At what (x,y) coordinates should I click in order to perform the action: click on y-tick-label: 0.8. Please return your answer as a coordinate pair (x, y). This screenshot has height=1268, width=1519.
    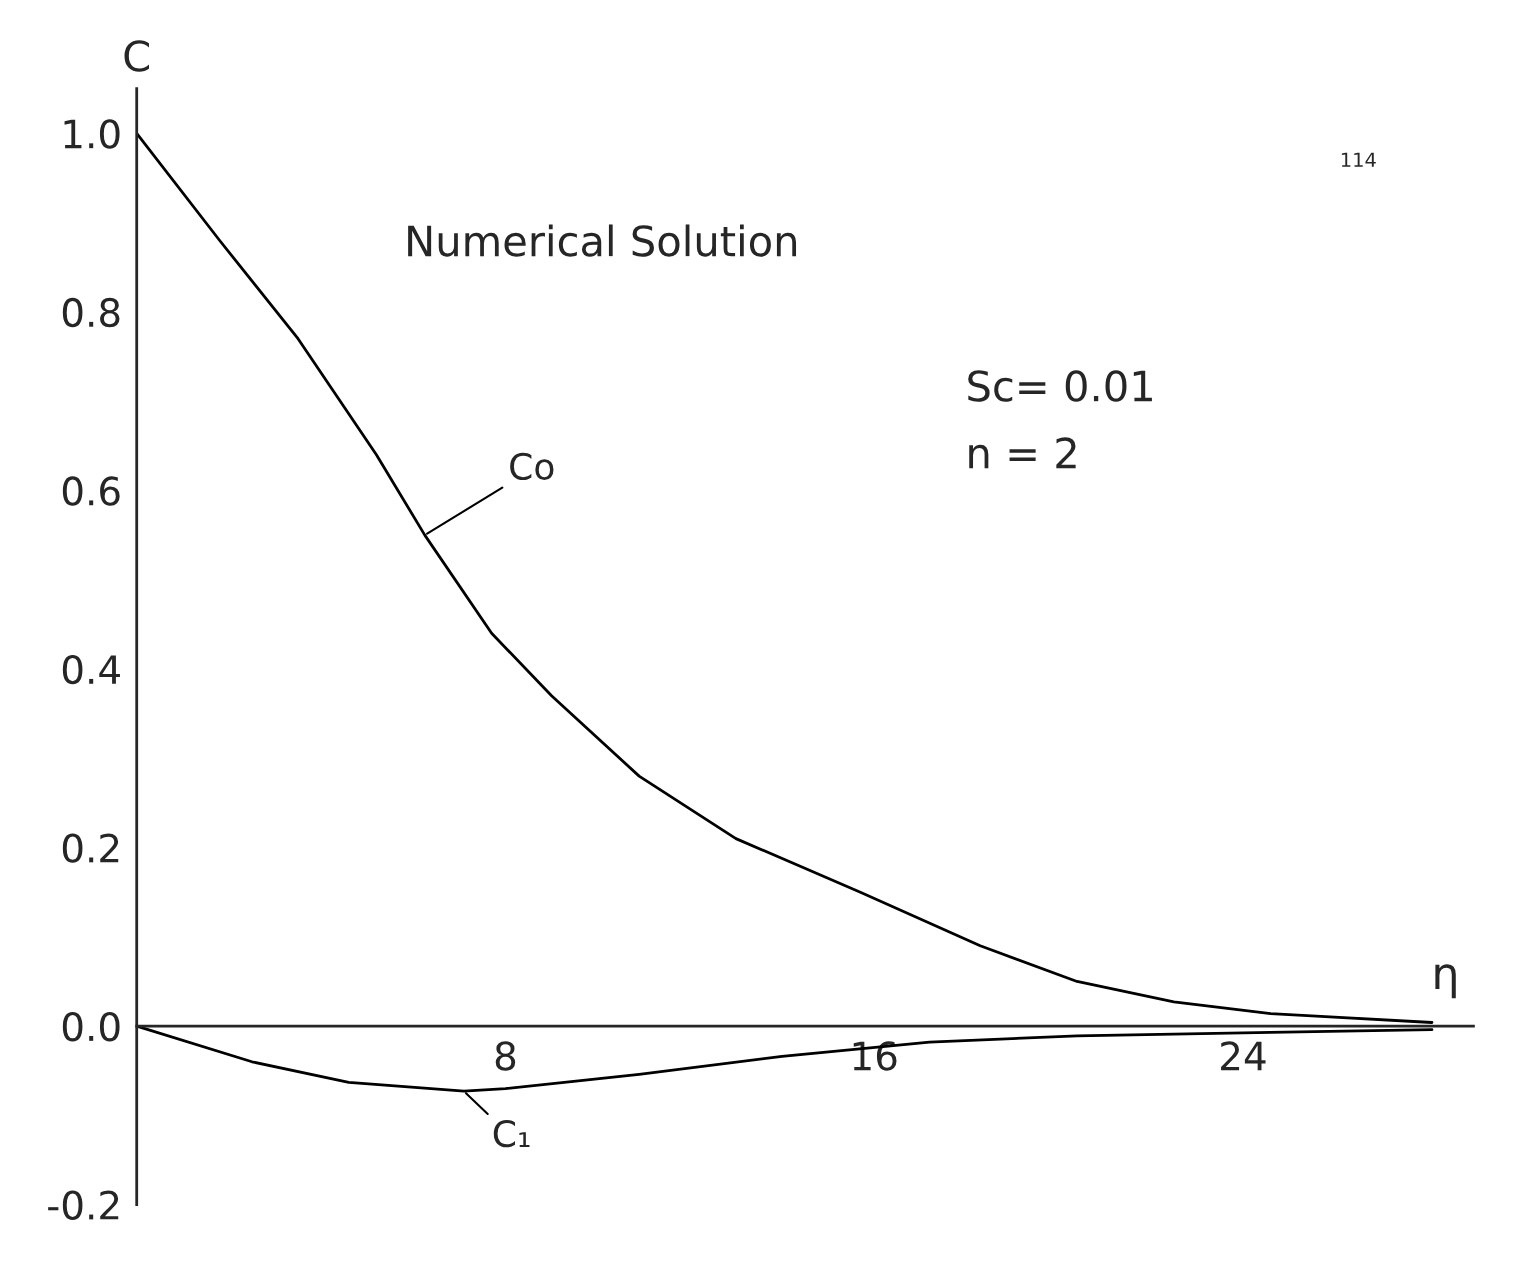
    Looking at the image, I should click on (91, 312).